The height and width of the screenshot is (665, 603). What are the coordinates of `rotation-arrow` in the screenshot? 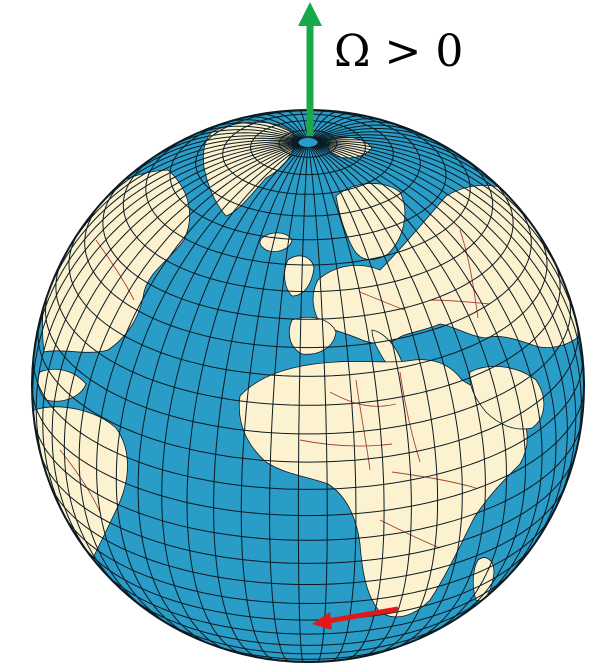 It's located at (310, 69).